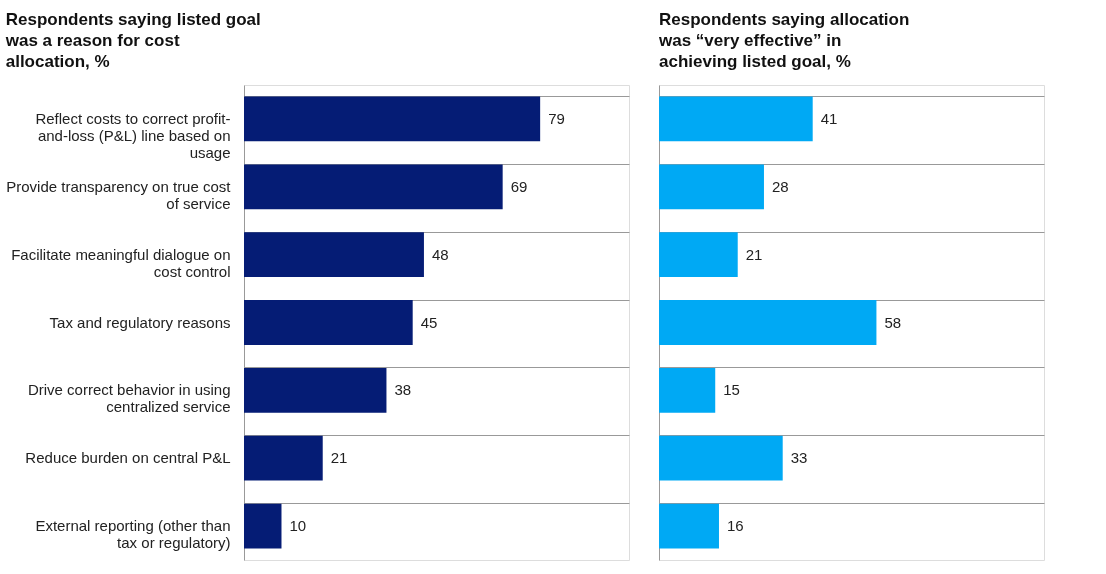 The width and height of the screenshot is (1106, 574). What do you see at coordinates (119, 194) in the screenshot?
I see `y-tick-label: Provide transparency on true cost of service` at bounding box center [119, 194].